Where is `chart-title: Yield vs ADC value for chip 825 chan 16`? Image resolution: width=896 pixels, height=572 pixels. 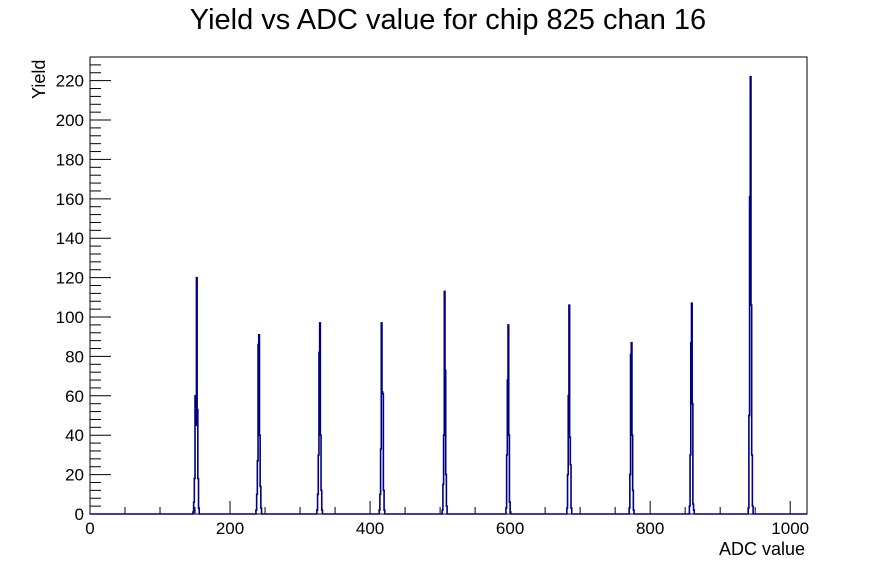 chart-title: Yield vs ADC value for chip 825 chan 16 is located at coordinates (448, 20).